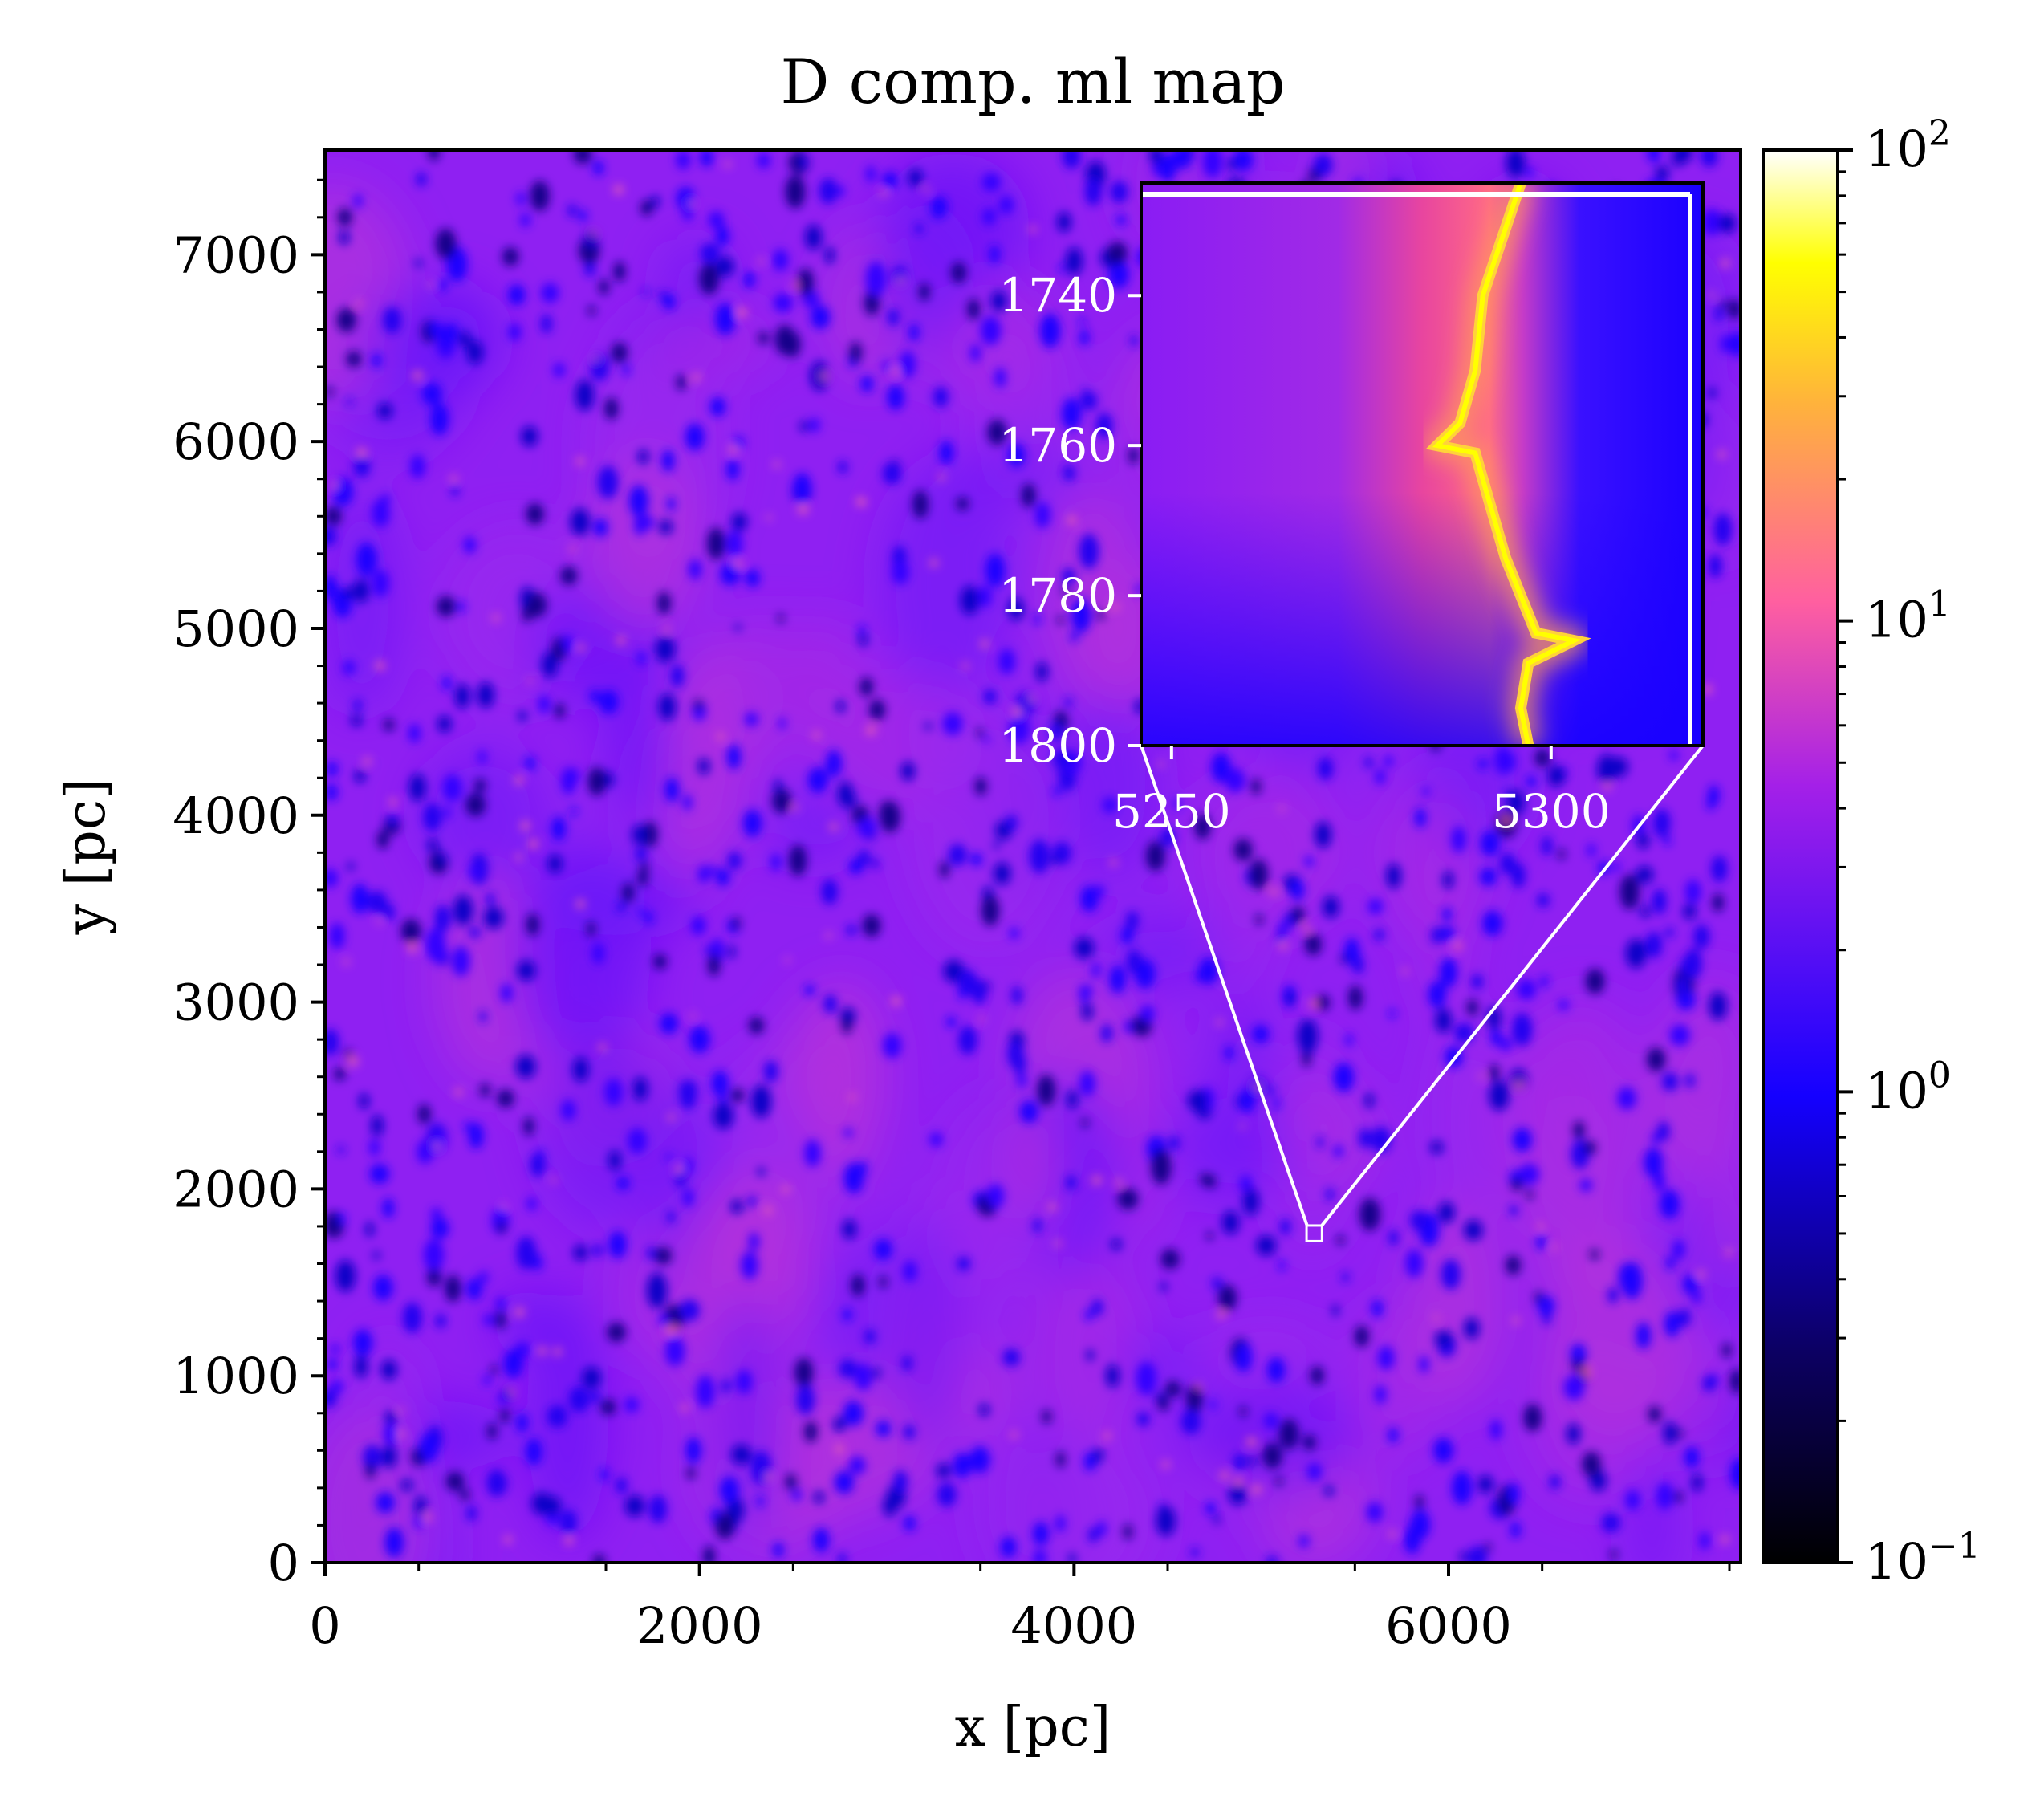 The image size is (2044, 1801). What do you see at coordinates (1416, 464) in the screenshot?
I see `inset-ridge` at bounding box center [1416, 464].